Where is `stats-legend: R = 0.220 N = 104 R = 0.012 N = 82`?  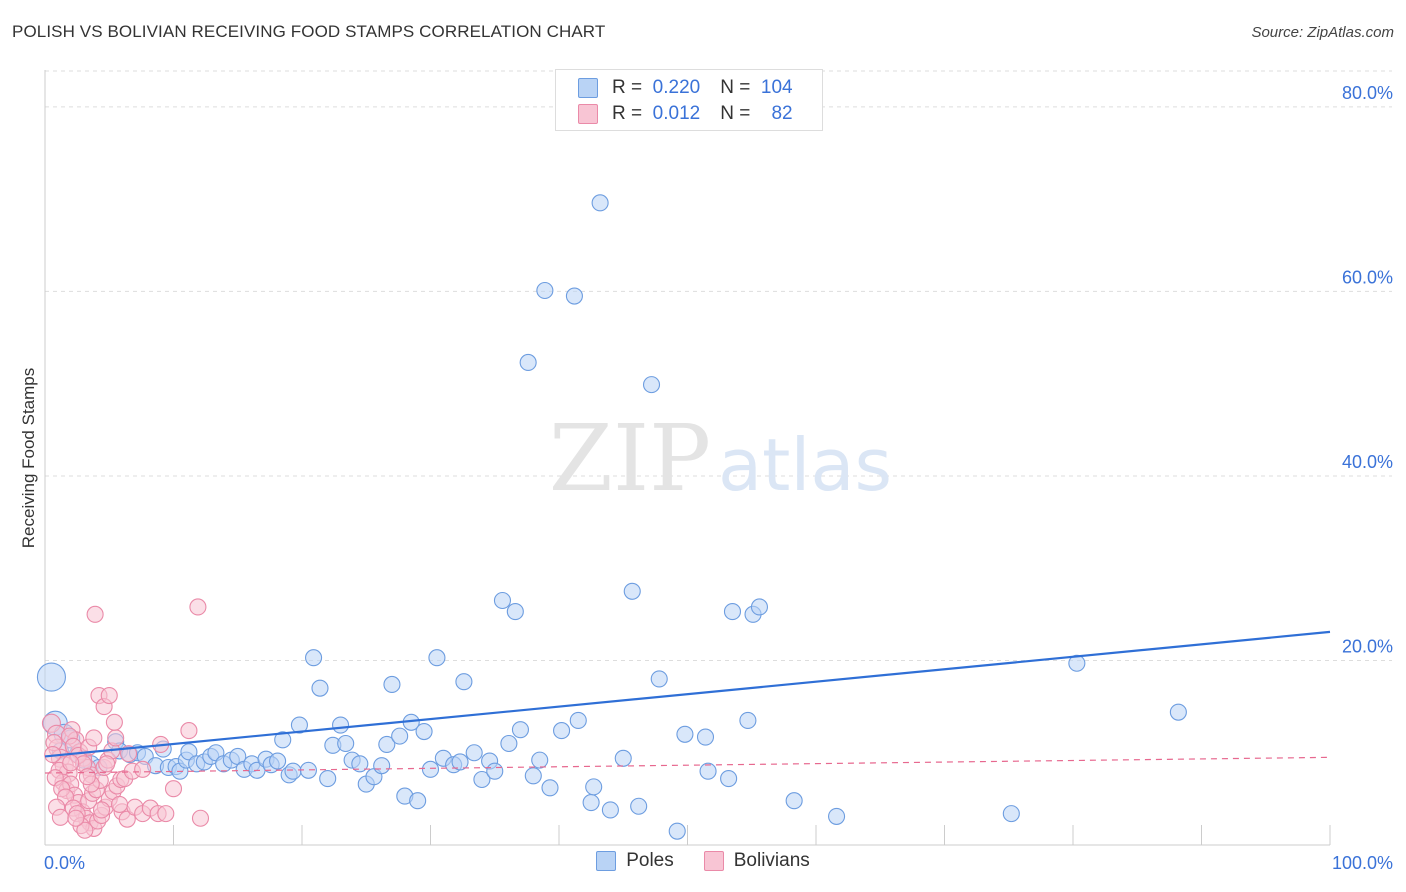
stats-legend: R = 0.220 N = 104 R = 0.012 N = 82 is located at coordinates (689, 100).